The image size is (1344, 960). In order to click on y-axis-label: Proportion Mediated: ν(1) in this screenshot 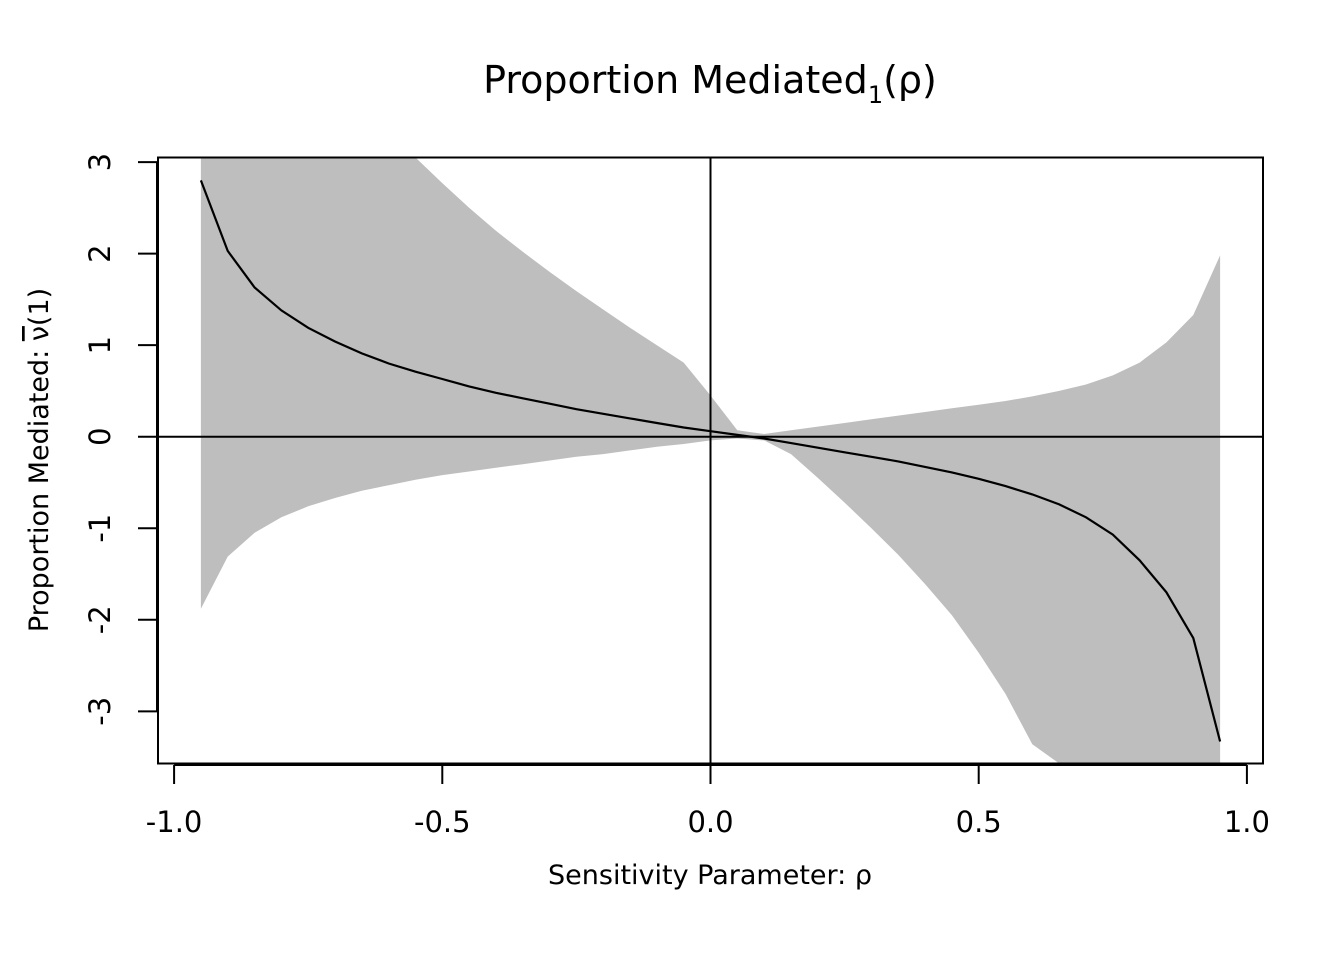, I will do `click(39, 460)`.